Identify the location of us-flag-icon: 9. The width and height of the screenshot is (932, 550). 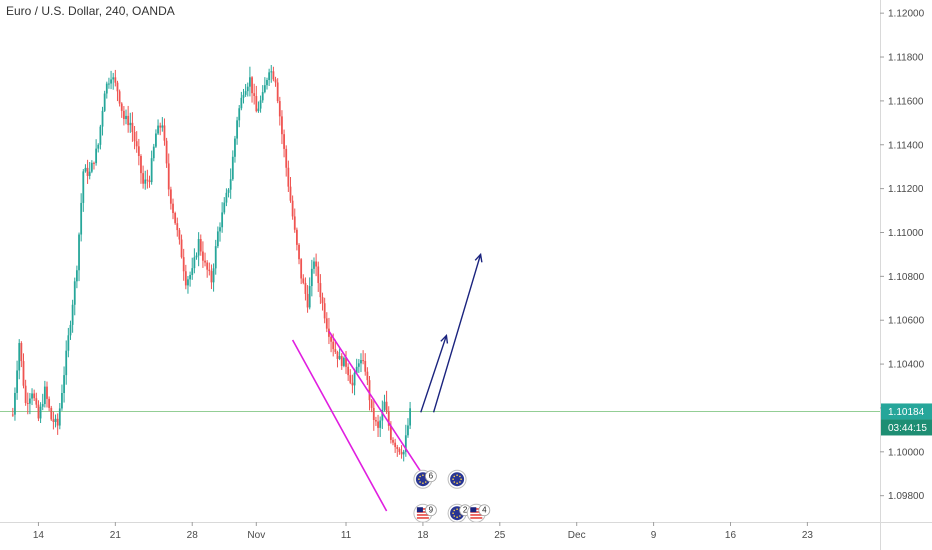
(425, 513).